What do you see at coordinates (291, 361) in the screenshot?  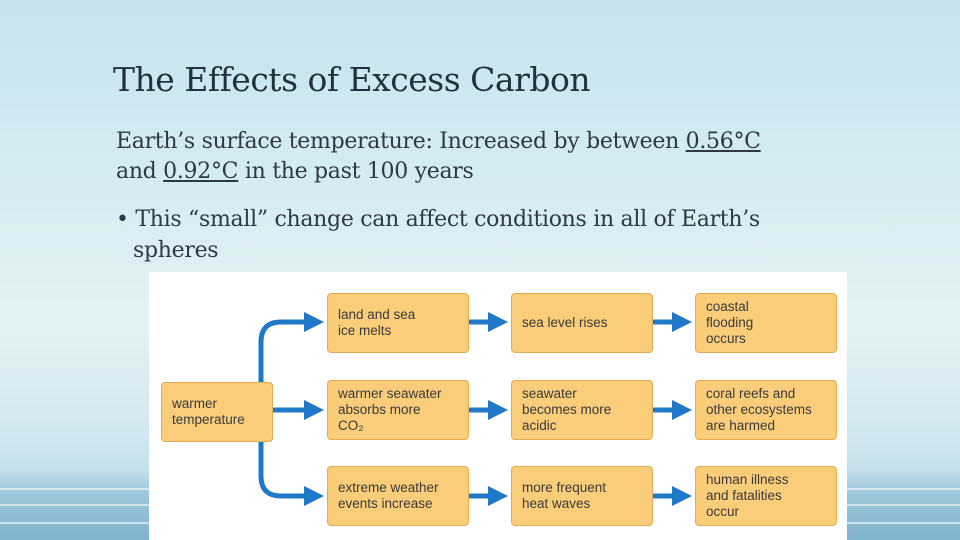 I see `connector-up` at bounding box center [291, 361].